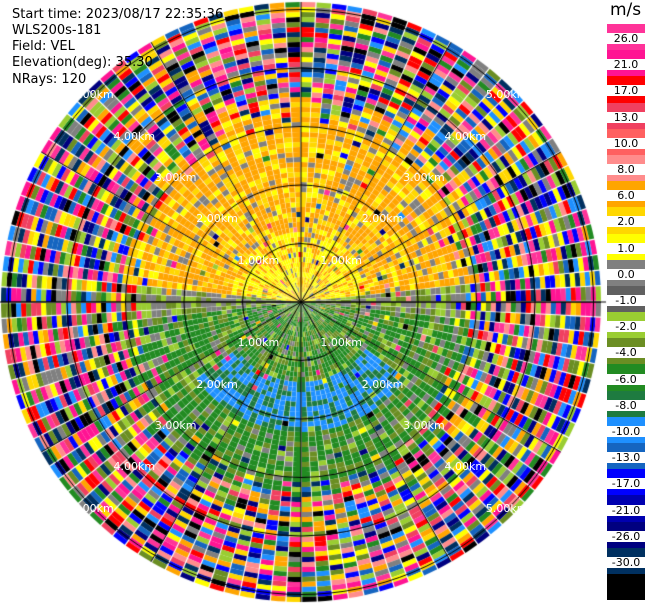 This screenshot has width=647, height=607. Describe the element at coordinates (626, 248) in the screenshot. I see `colorbar-tick-label: 1.0` at that location.